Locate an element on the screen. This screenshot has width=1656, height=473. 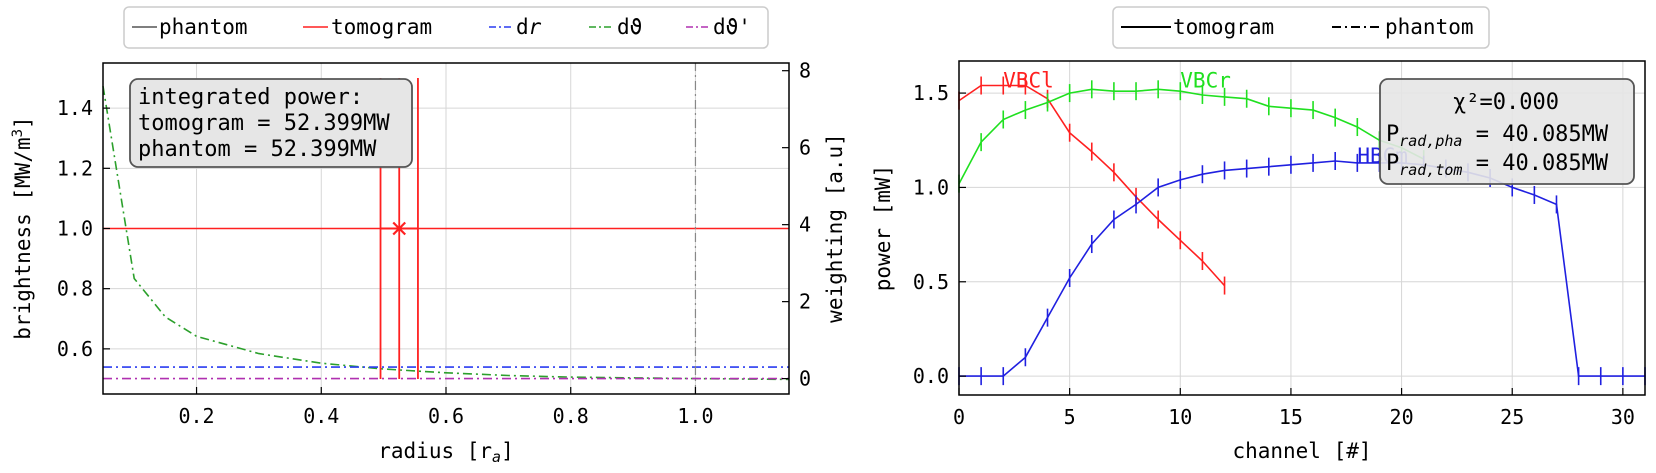
right-y-tick-label: 1.0 is located at coordinates (931, 187).